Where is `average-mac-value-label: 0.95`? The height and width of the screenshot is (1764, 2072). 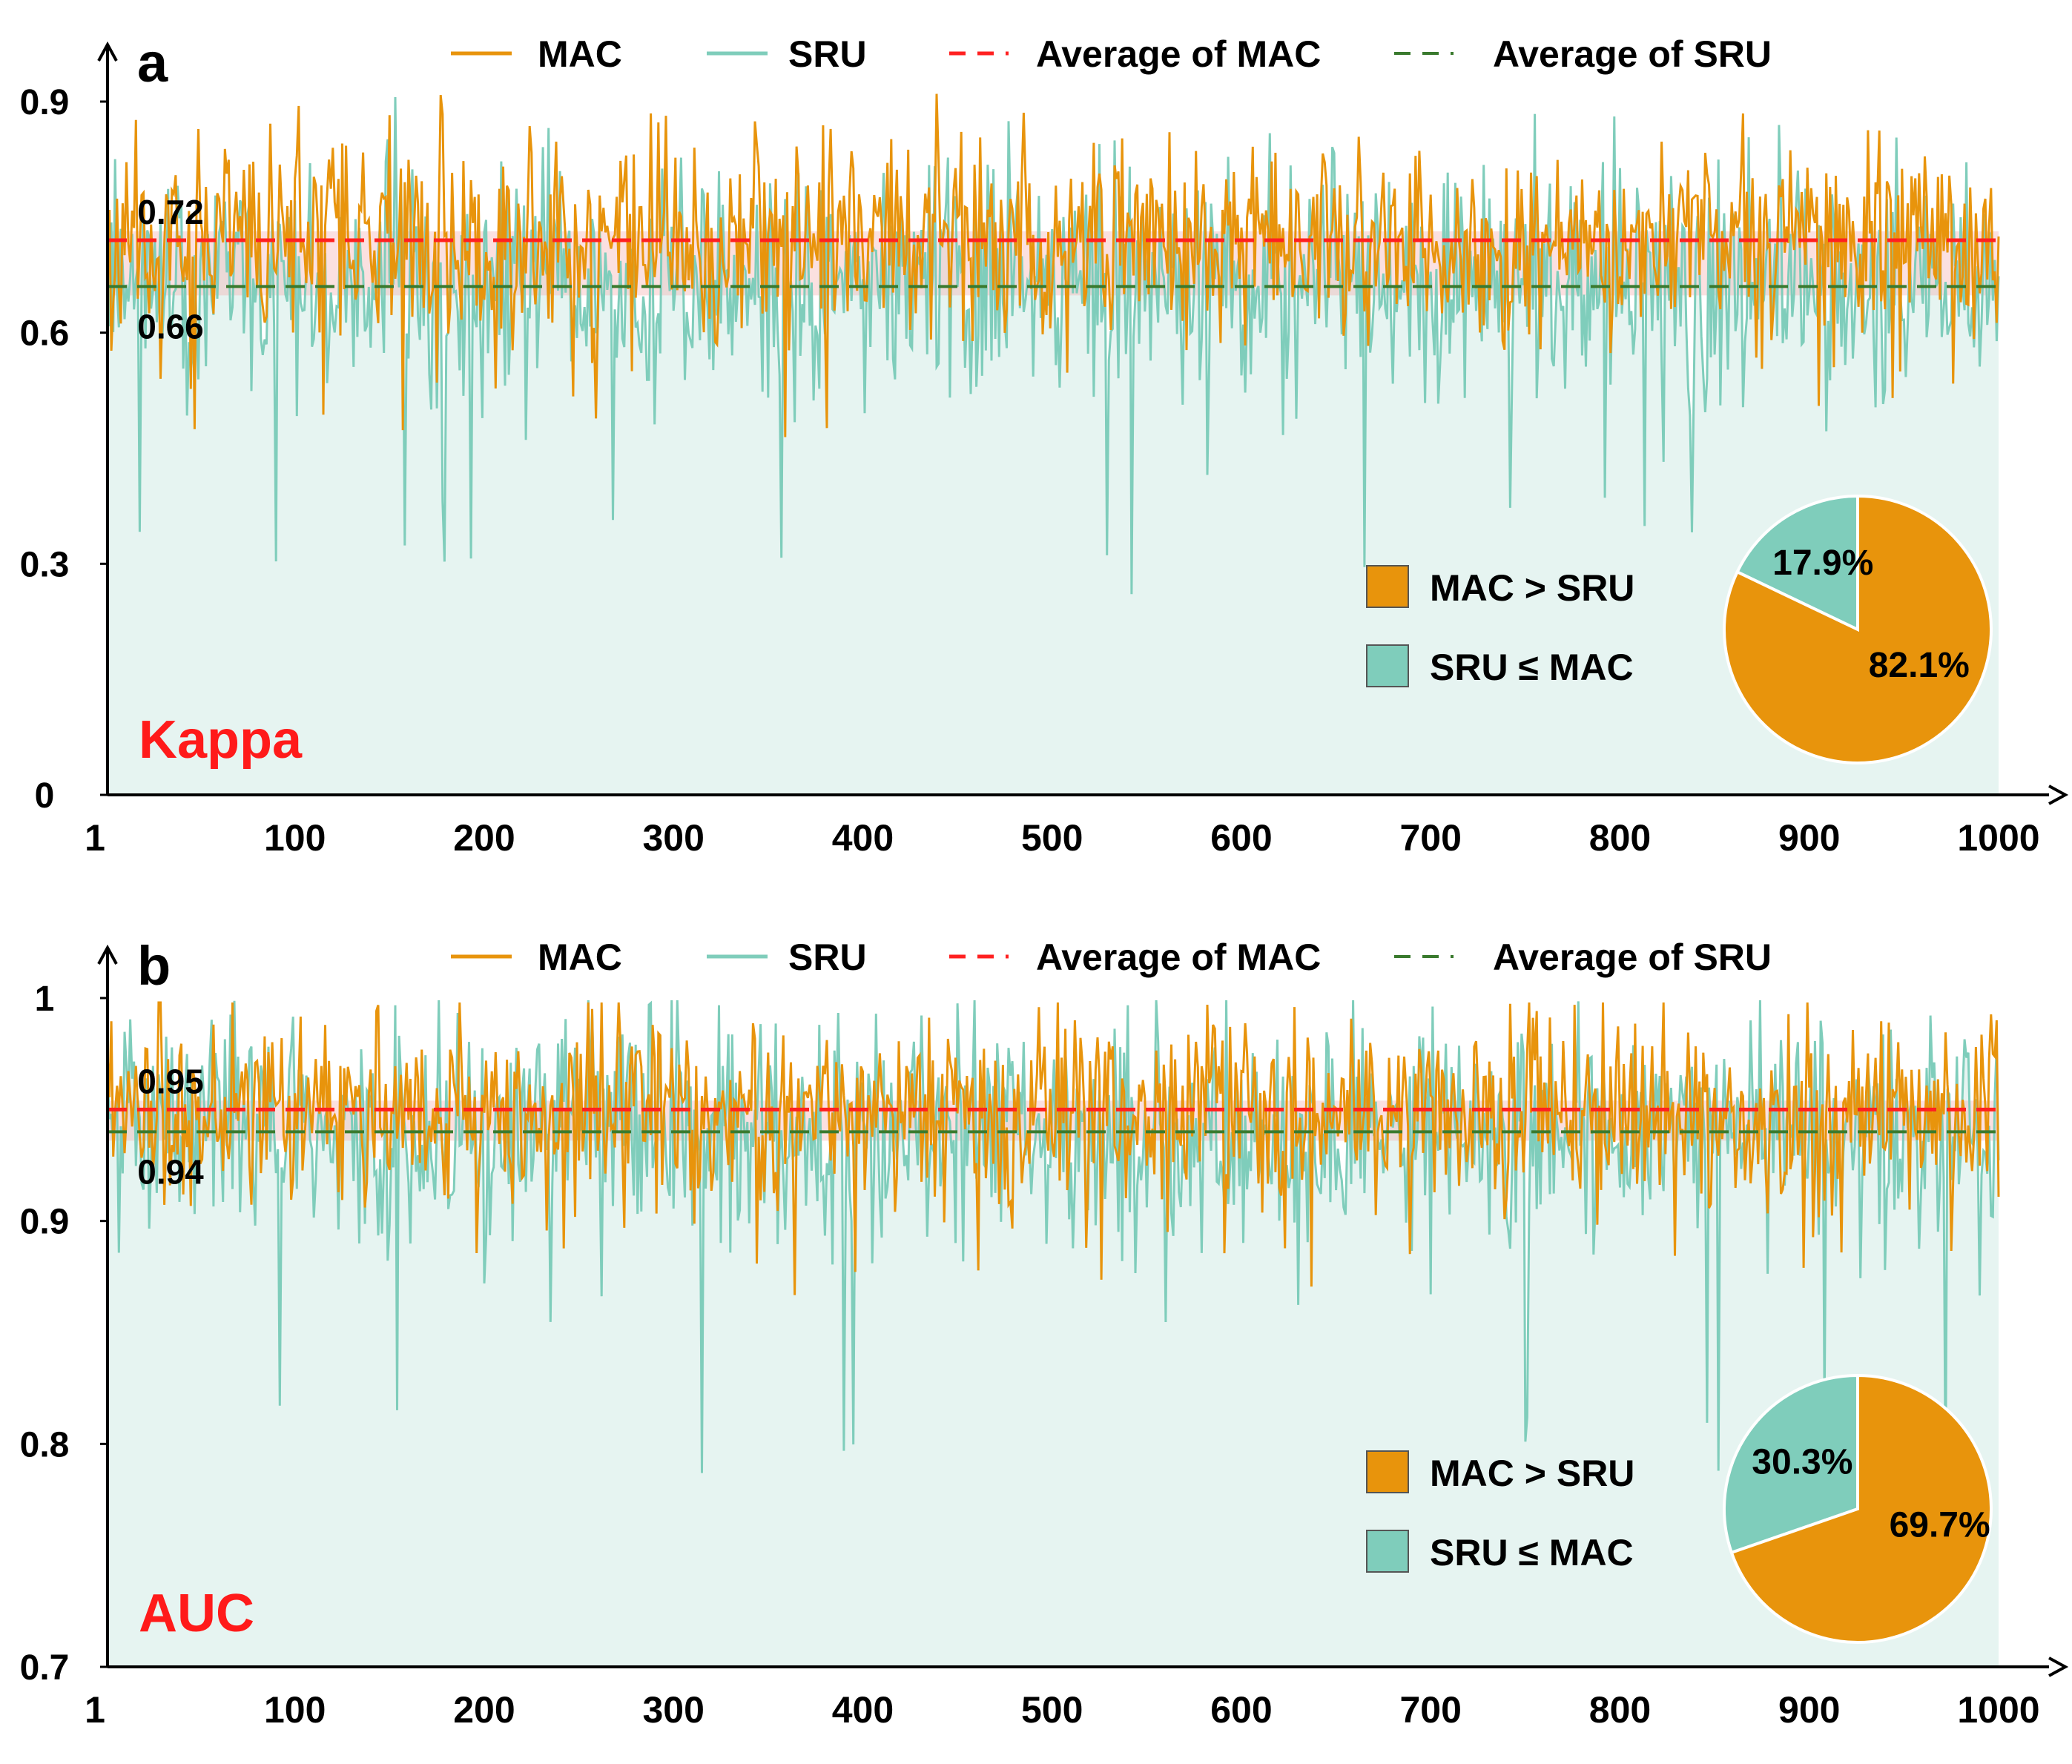 average-mac-value-label: 0.95 is located at coordinates (170, 1081).